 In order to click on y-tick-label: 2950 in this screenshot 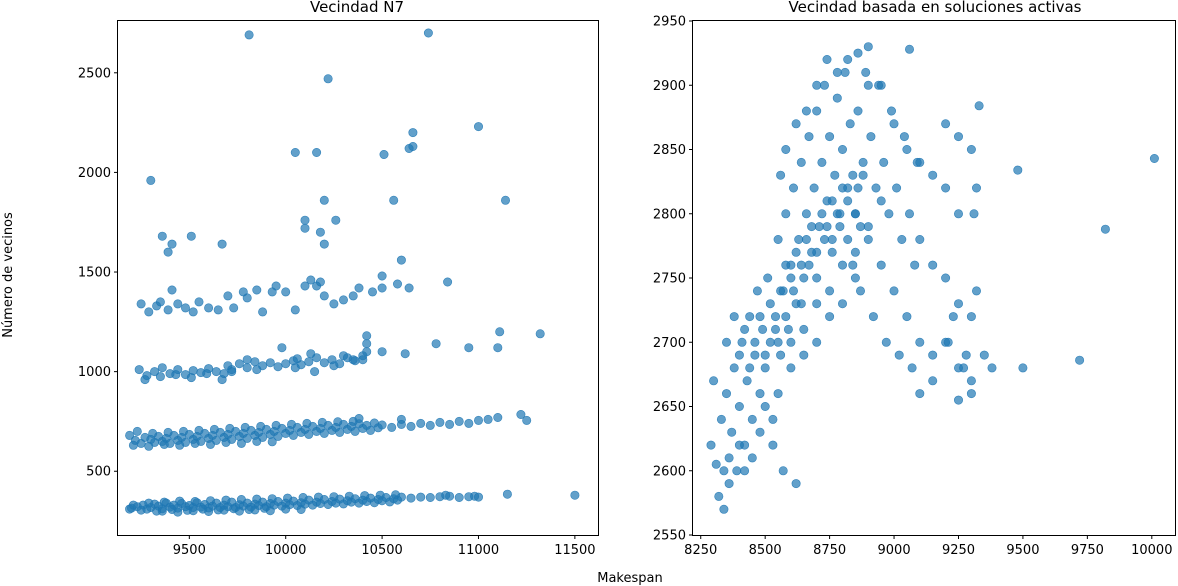, I will do `click(669, 22)`.